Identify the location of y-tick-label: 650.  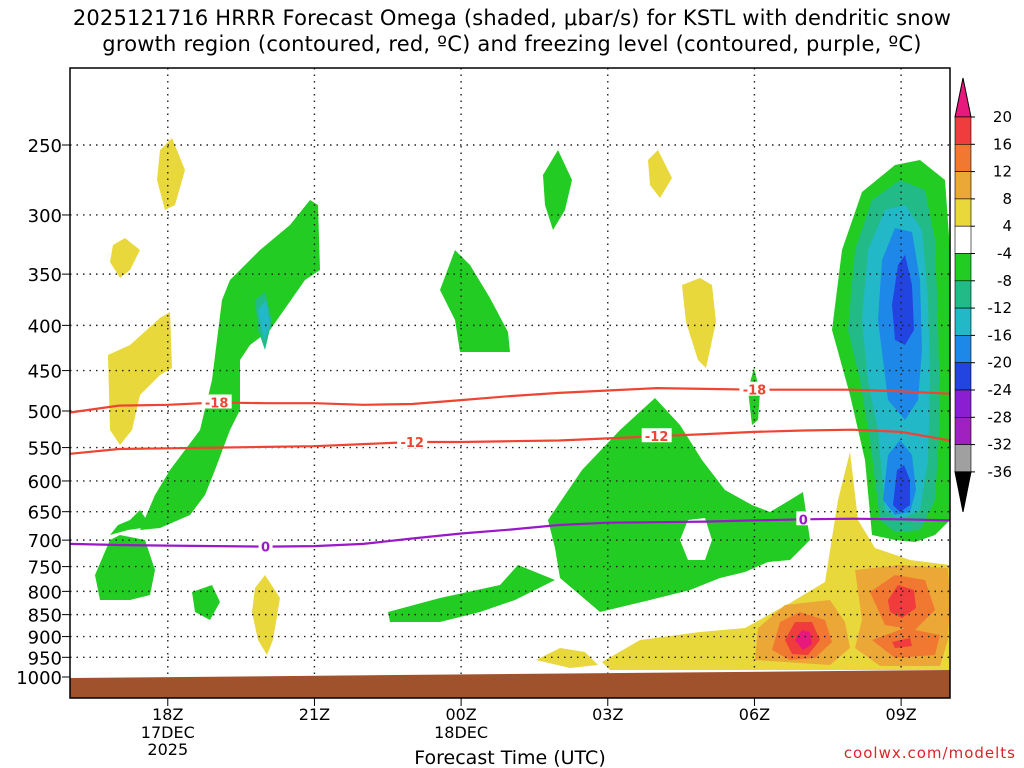
(45, 513).